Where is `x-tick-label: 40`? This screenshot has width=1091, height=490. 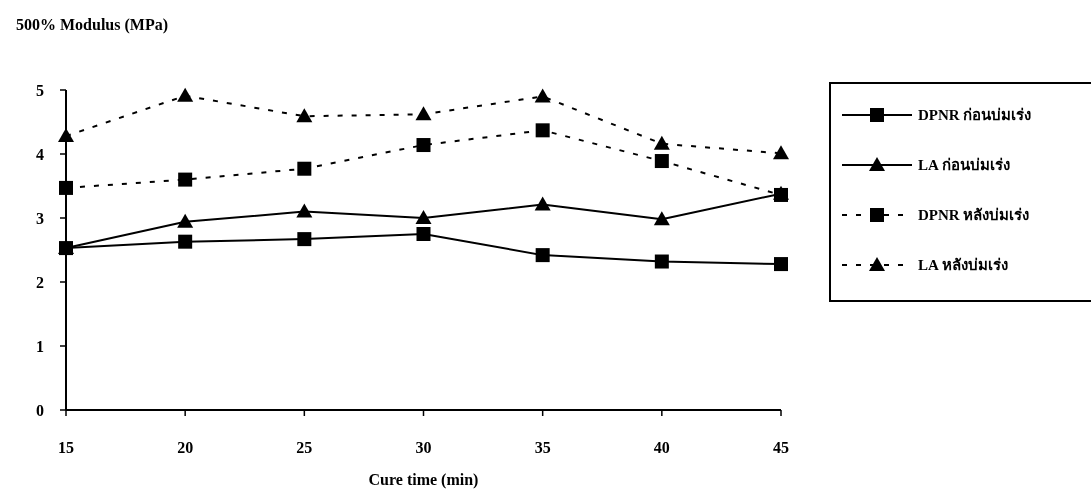
x-tick-label: 40 is located at coordinates (661, 447).